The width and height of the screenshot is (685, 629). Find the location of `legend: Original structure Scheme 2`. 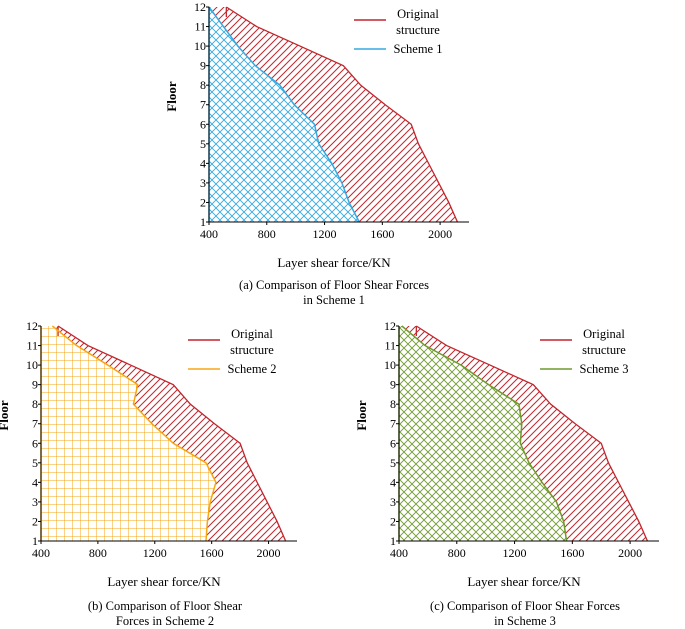

legend: Original structure Scheme 2 is located at coordinates (232, 351).